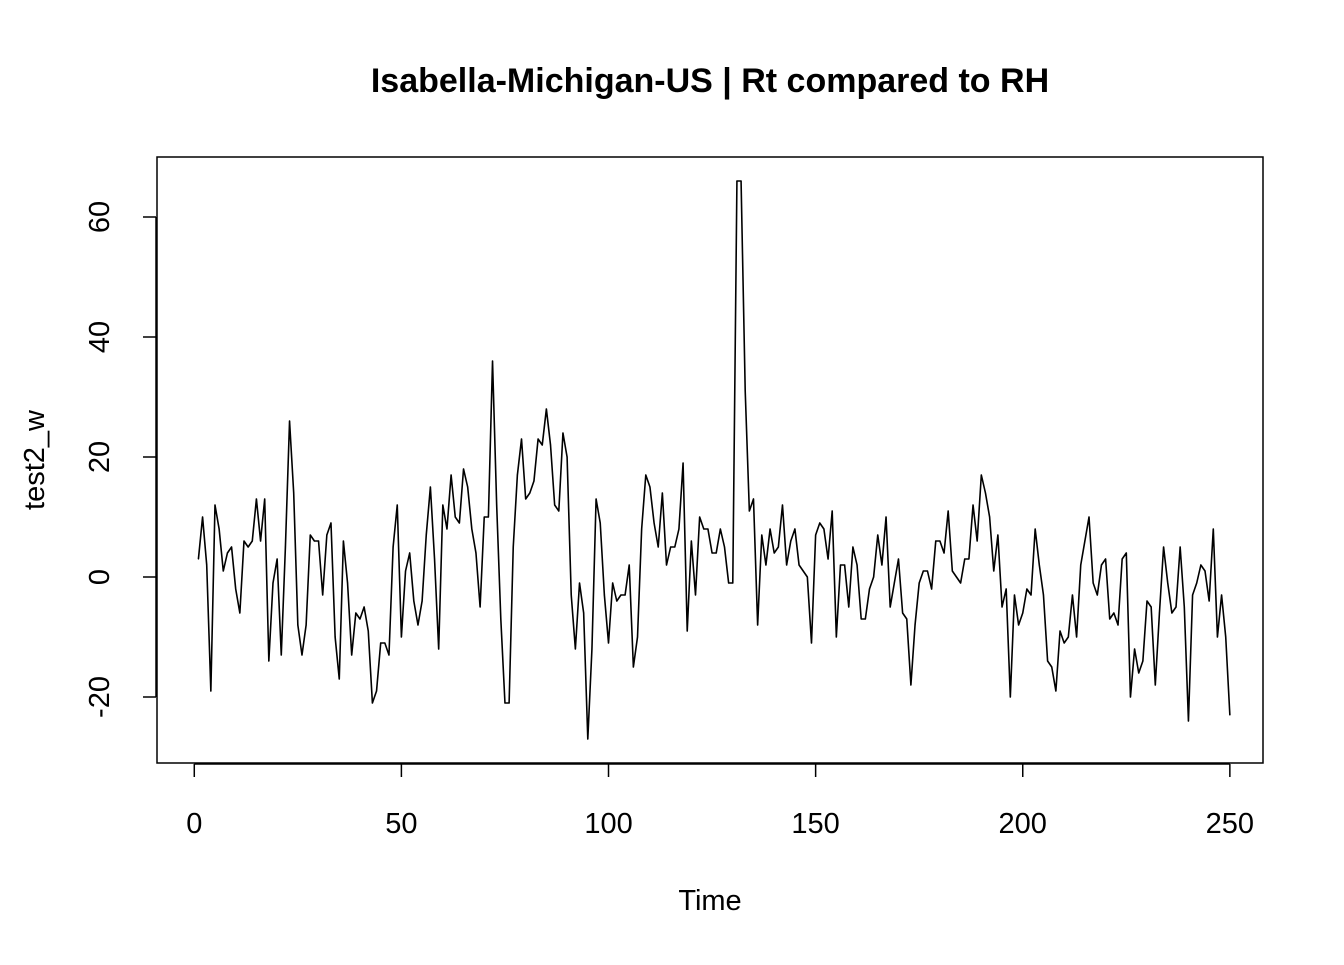  What do you see at coordinates (35, 459) in the screenshot?
I see `y-axis-label: test2_w` at bounding box center [35, 459].